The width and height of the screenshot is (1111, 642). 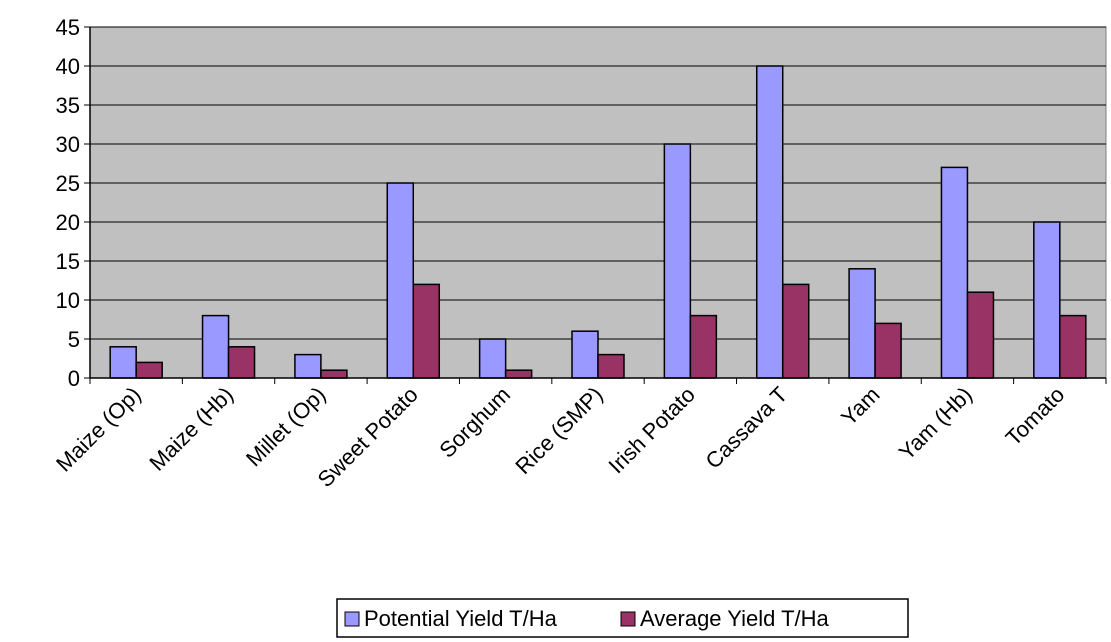 I want to click on legend: Potential Yield T/Ha Average Yield T/Ha, so click(x=622, y=618).